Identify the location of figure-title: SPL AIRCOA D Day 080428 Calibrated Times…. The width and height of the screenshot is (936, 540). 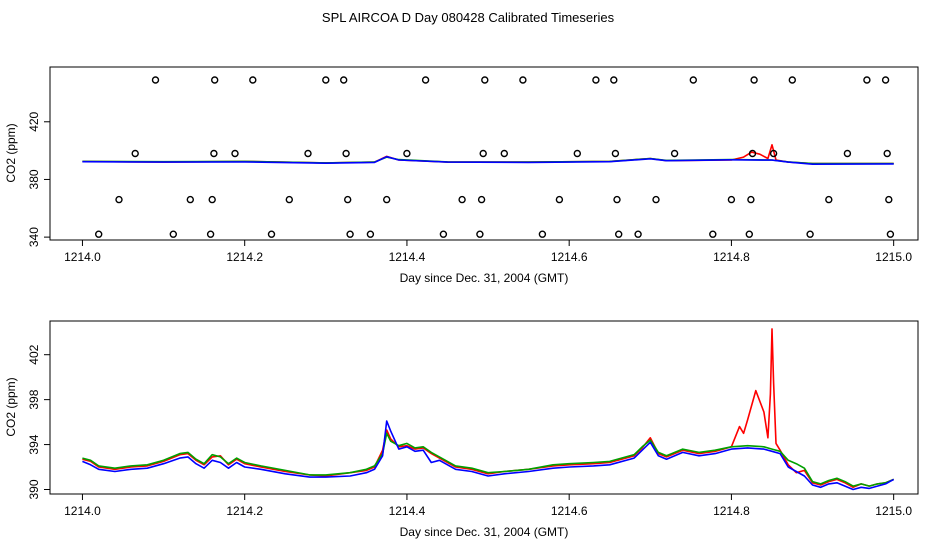
(468, 17).